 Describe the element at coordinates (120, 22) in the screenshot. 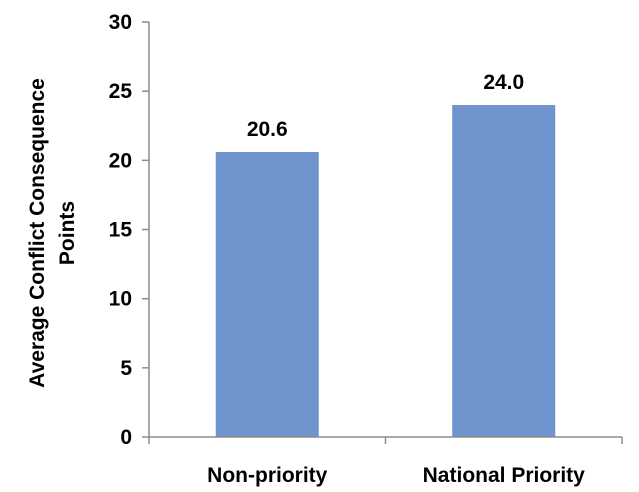

I see `y-tick-label: 30` at that location.